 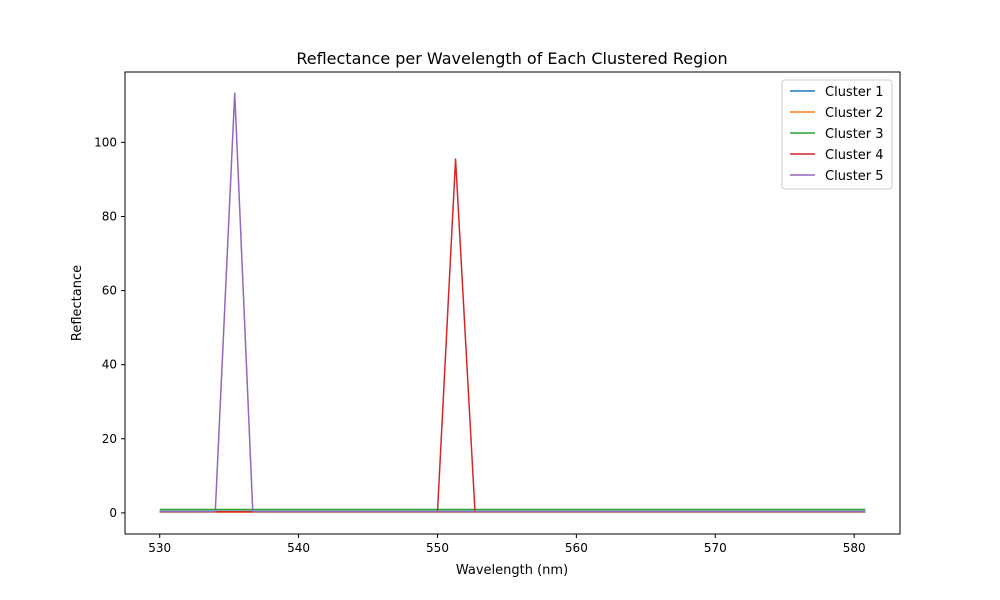 I want to click on legend-box, so click(x=837, y=134).